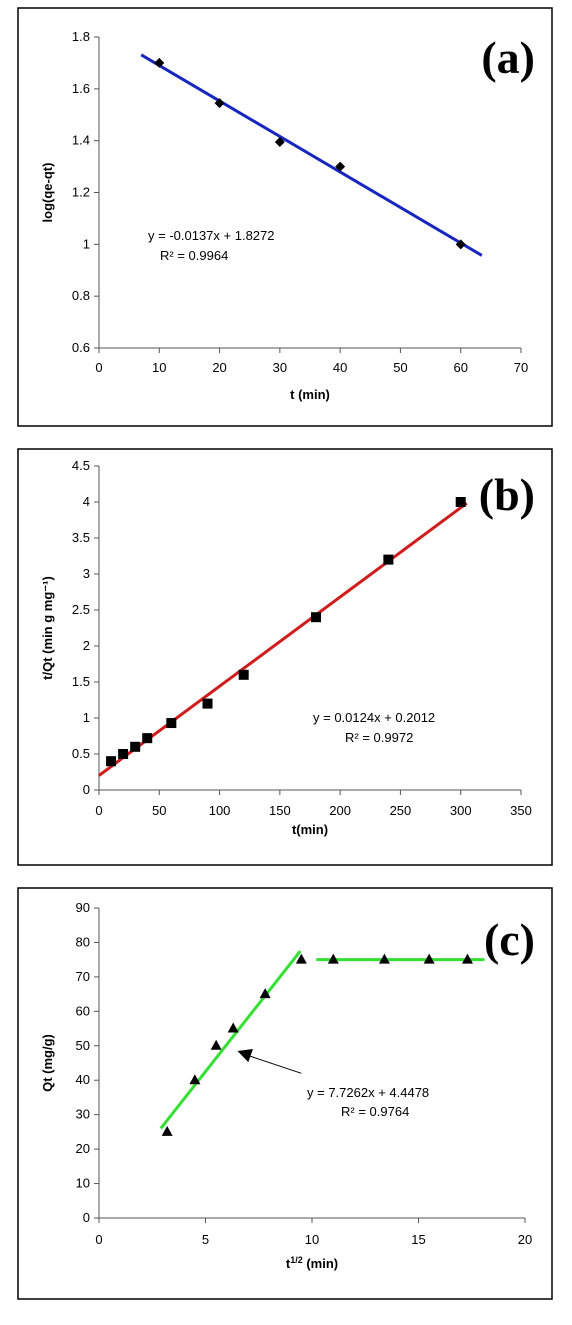 The image size is (572, 1325). I want to click on chart-a-x-tick-label: 30, so click(280, 367).